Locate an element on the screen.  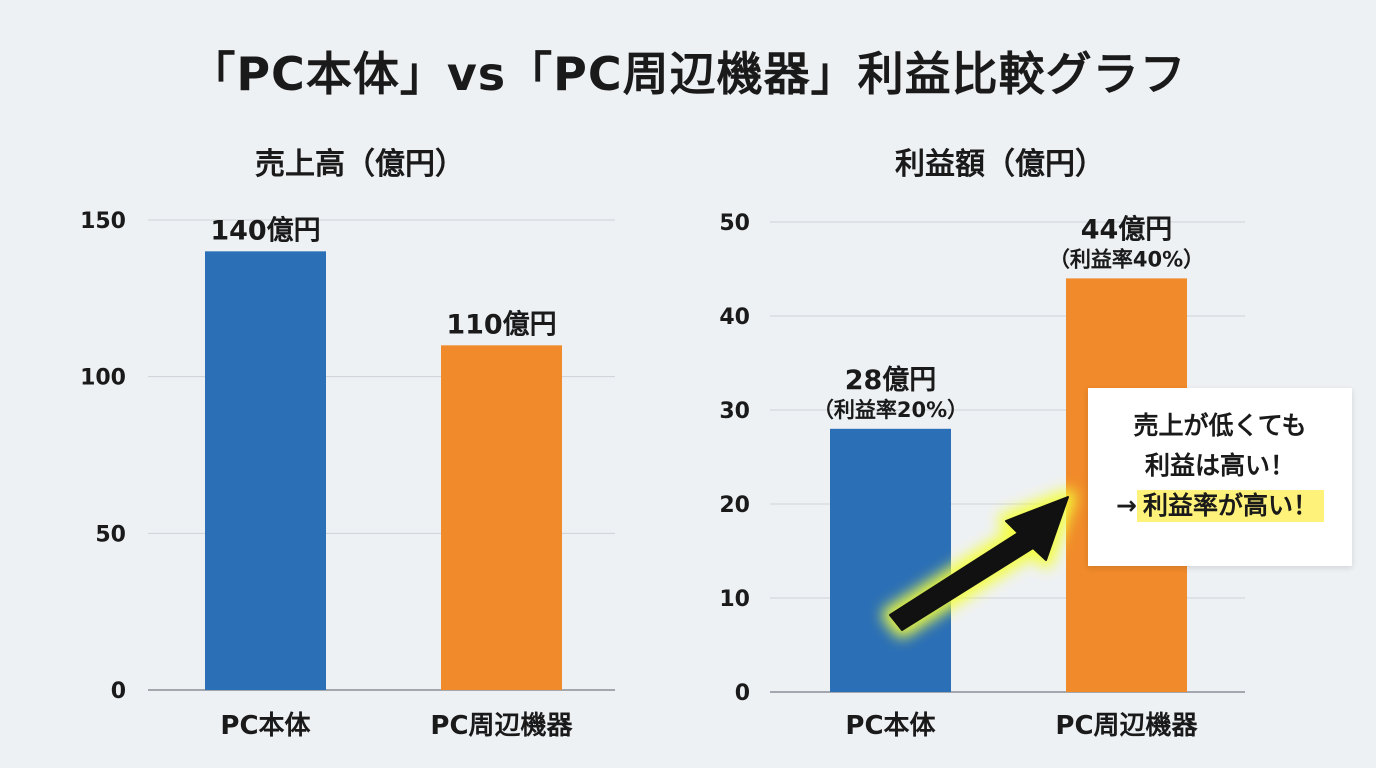
callout-arrow-text: → is located at coordinates (1126, 505).